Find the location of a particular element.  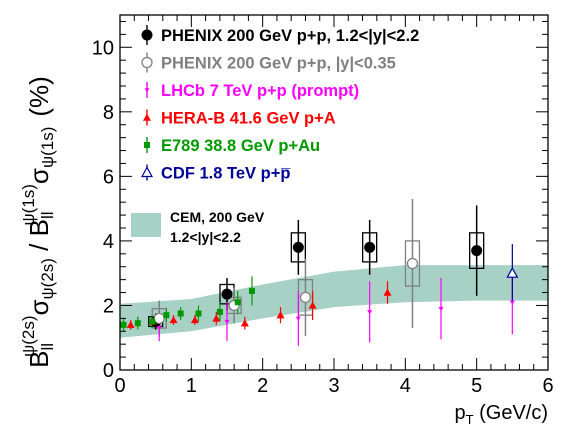

data-point-s0-p3 is located at coordinates (370, 247).